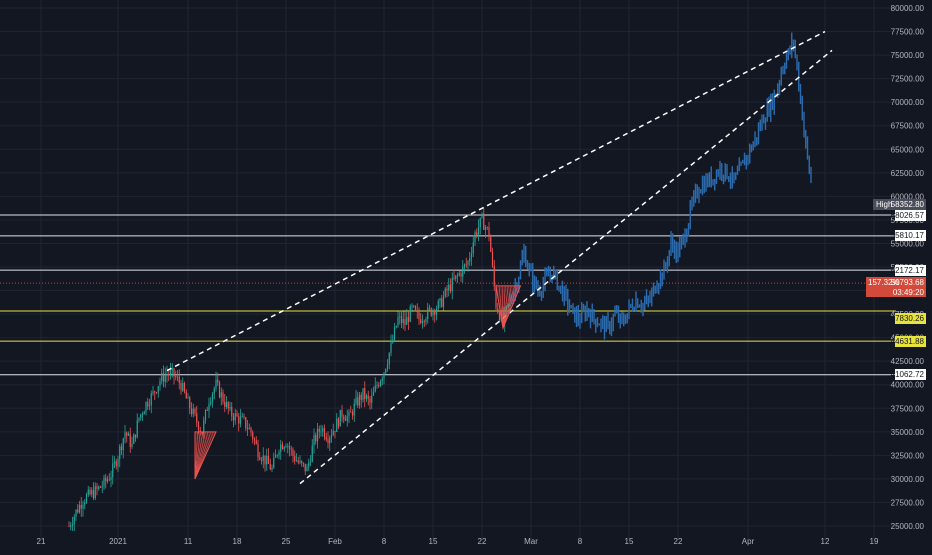  What do you see at coordinates (908, 196) in the screenshot?
I see `y-tick-label: 60000.00` at bounding box center [908, 196].